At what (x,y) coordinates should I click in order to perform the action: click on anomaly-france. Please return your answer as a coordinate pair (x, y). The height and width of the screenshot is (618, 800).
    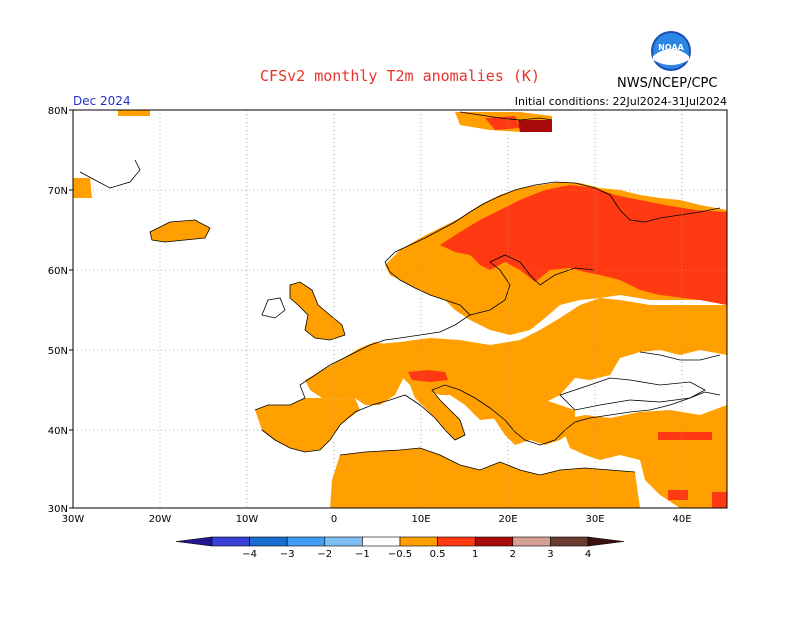
    Looking at the image, I should click on (355, 373).